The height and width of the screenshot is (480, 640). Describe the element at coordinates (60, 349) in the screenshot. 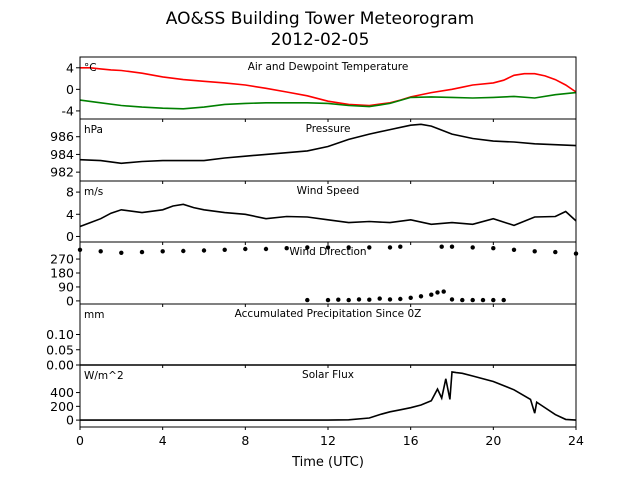

I see `panel-5-ytick-label: 0.05` at that location.